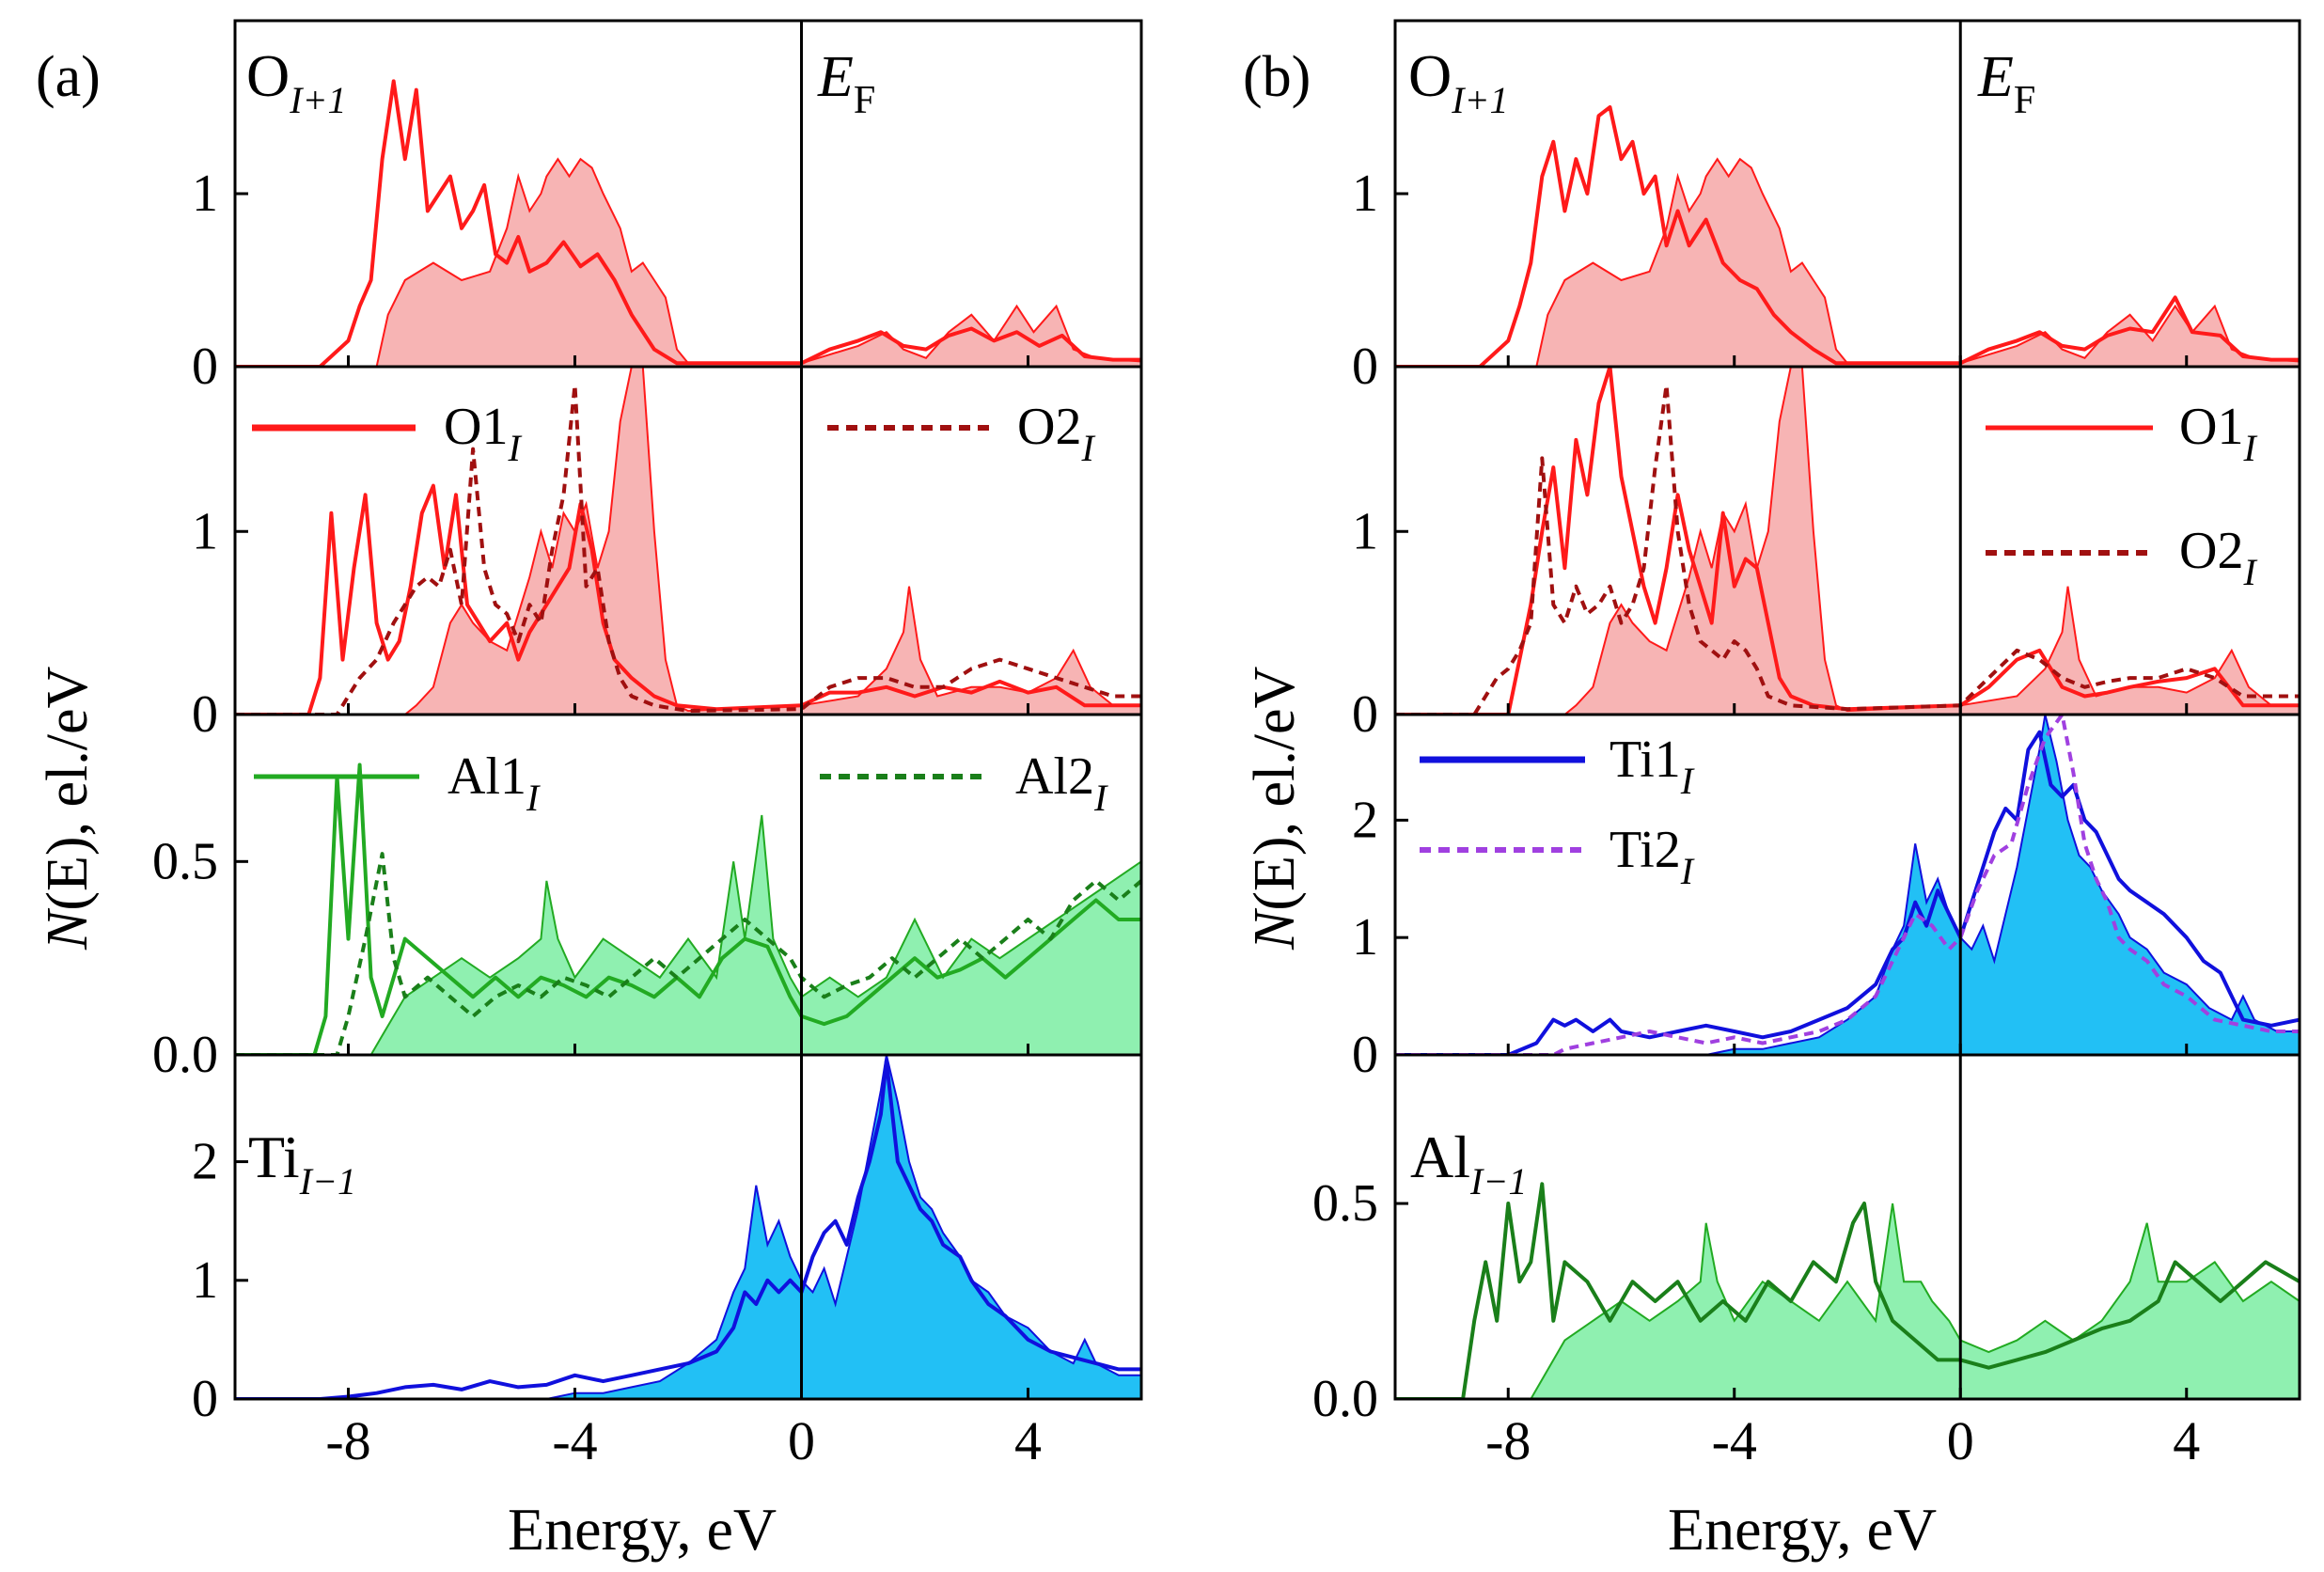  I want to click on panel-a-ylabel: N(E), el./eV, so click(68, 808).